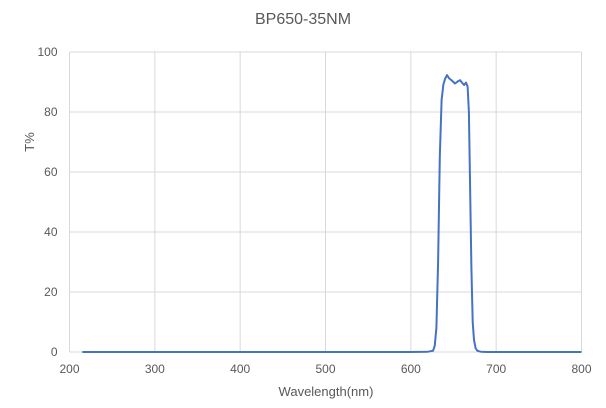  I want to click on x-tick-label: 300, so click(155, 369).